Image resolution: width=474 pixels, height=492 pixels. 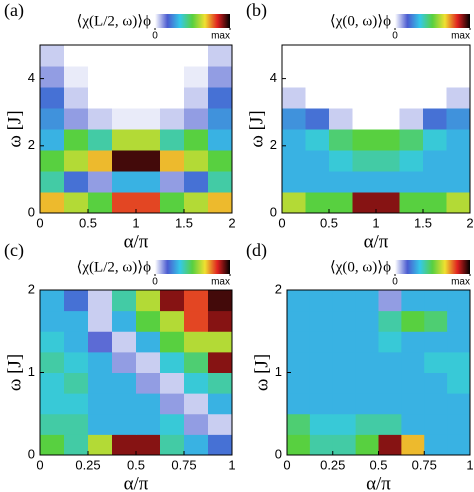 I want to click on panel-label: (c), so click(x=14, y=250).